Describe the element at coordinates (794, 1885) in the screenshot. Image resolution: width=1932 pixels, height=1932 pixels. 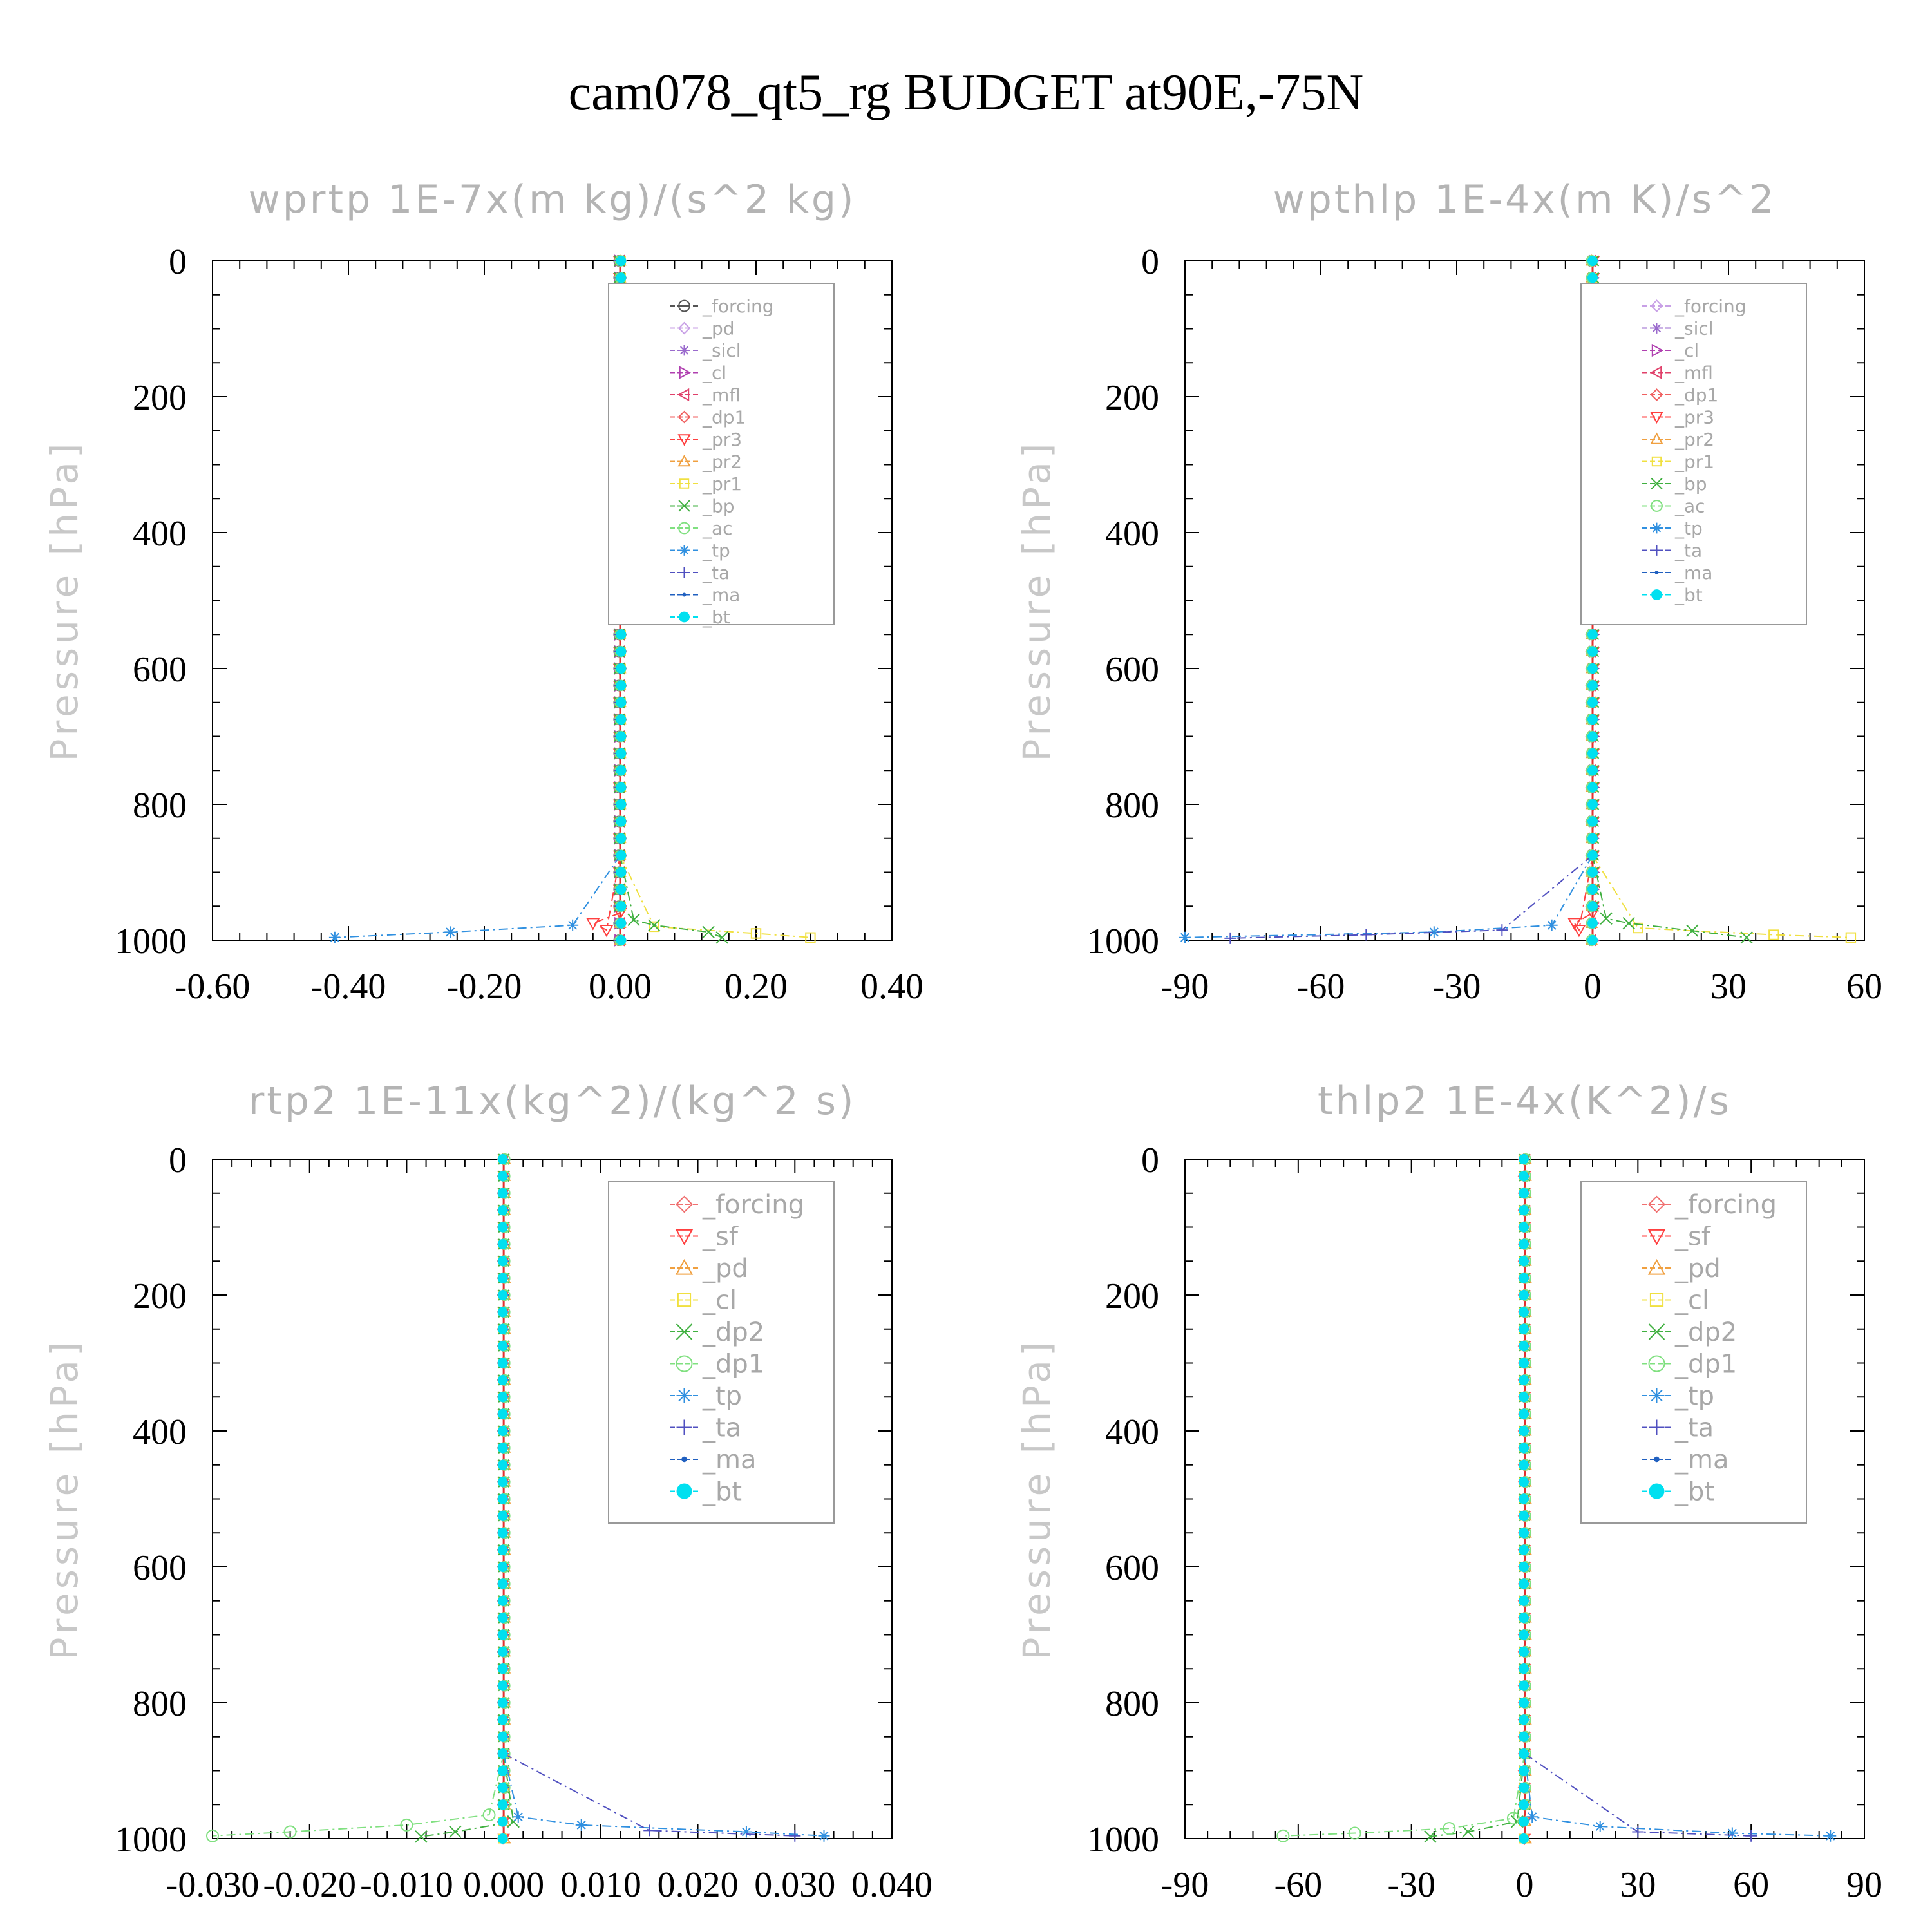
I see `x-tick-label: 0.030` at that location.